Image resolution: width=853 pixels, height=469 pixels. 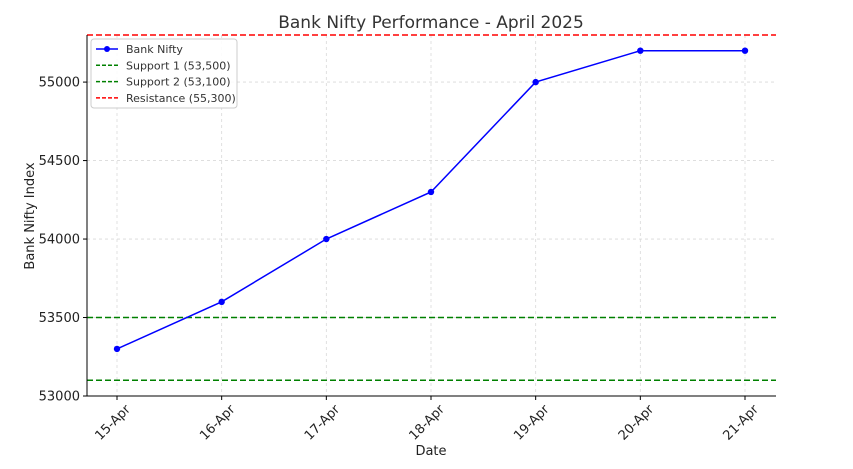 I want to click on legend-label: Support 1 (53,500), so click(x=178, y=65).